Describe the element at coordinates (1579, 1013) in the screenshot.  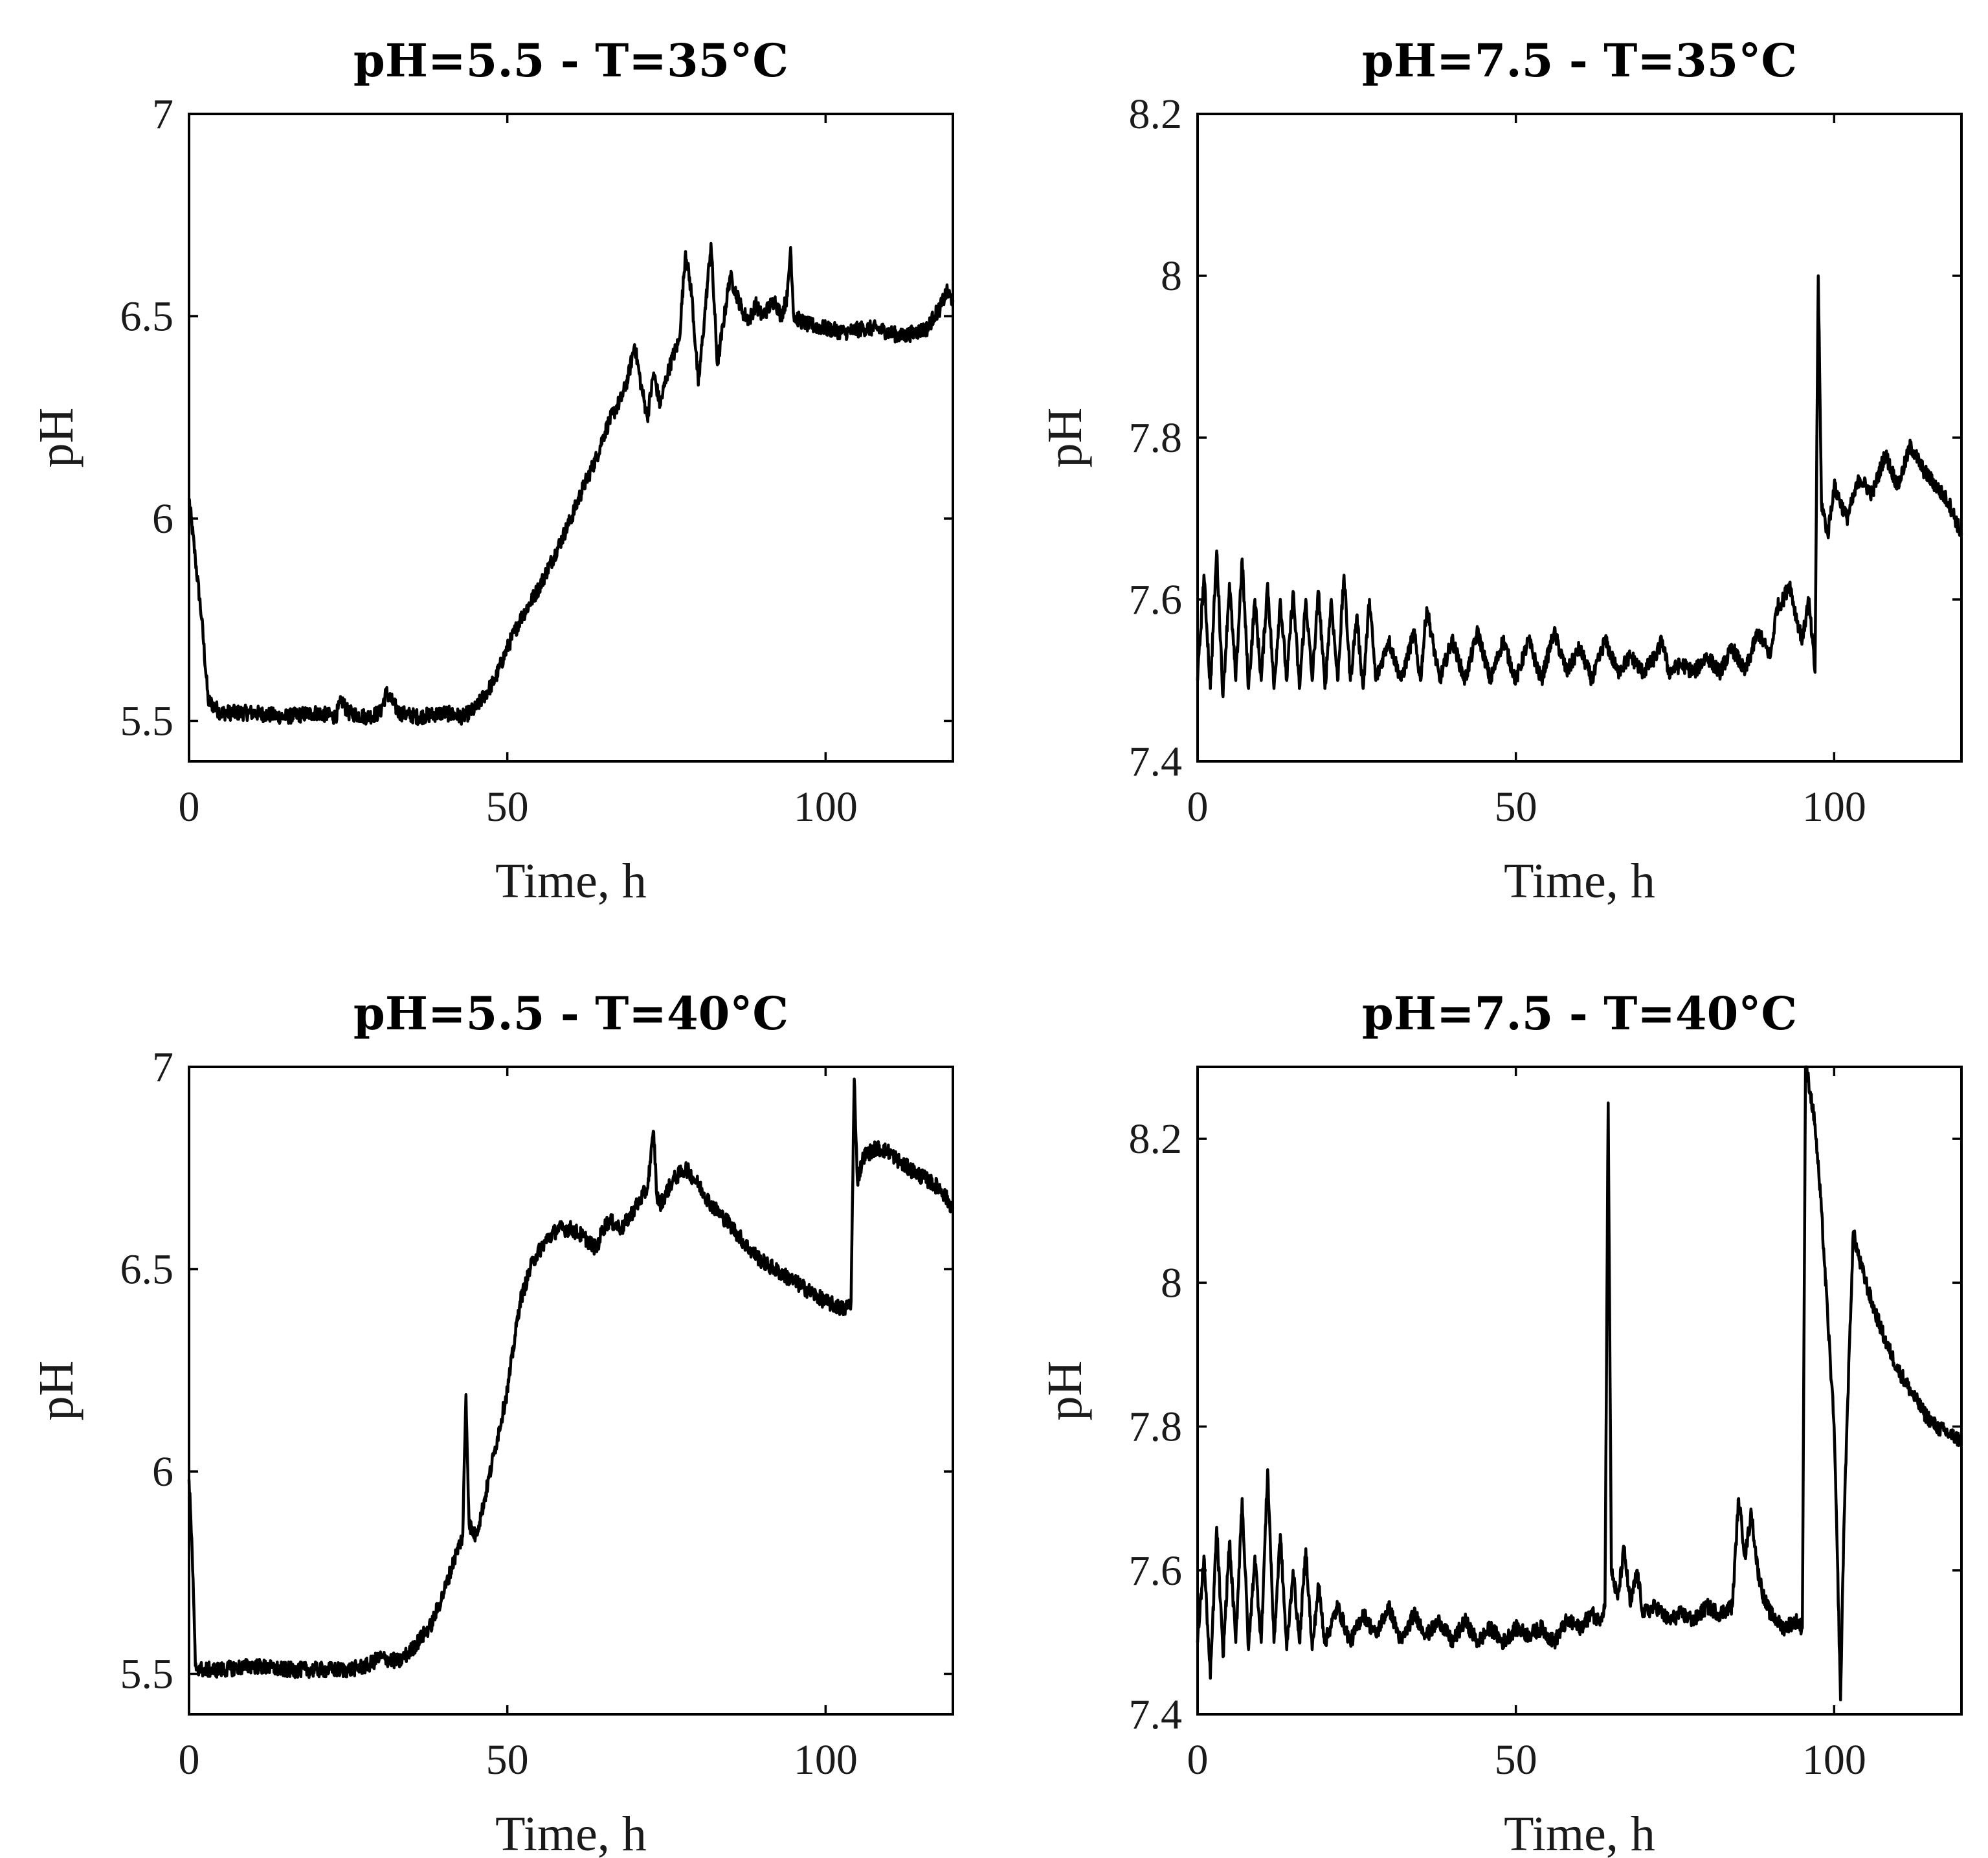
I see `chart-title: pH=7.5 - T=40°C` at that location.